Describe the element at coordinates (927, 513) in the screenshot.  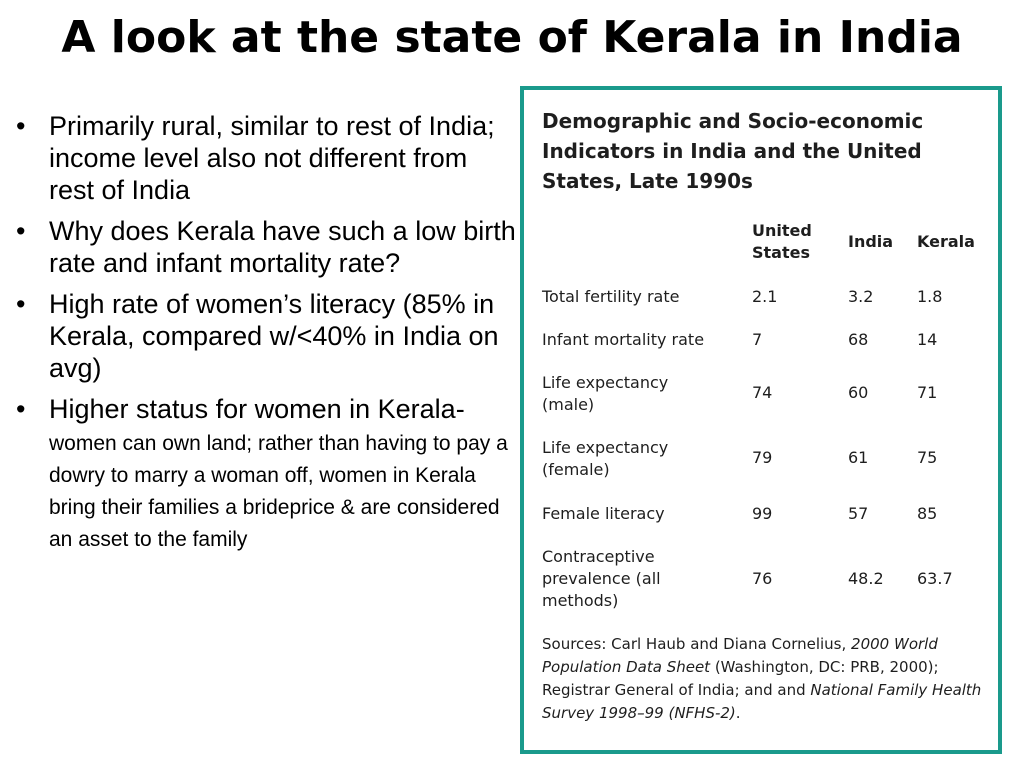
I see `cell-value: 85` at that location.